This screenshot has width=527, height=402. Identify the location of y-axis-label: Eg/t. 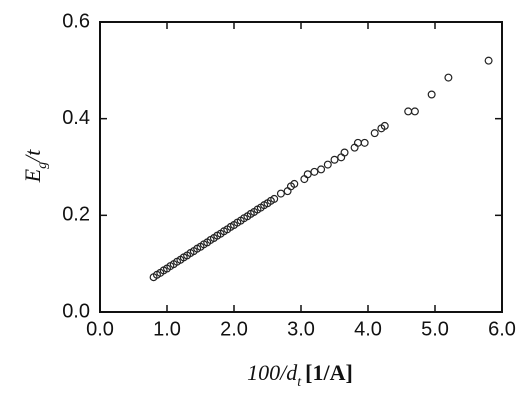
(35, 166).